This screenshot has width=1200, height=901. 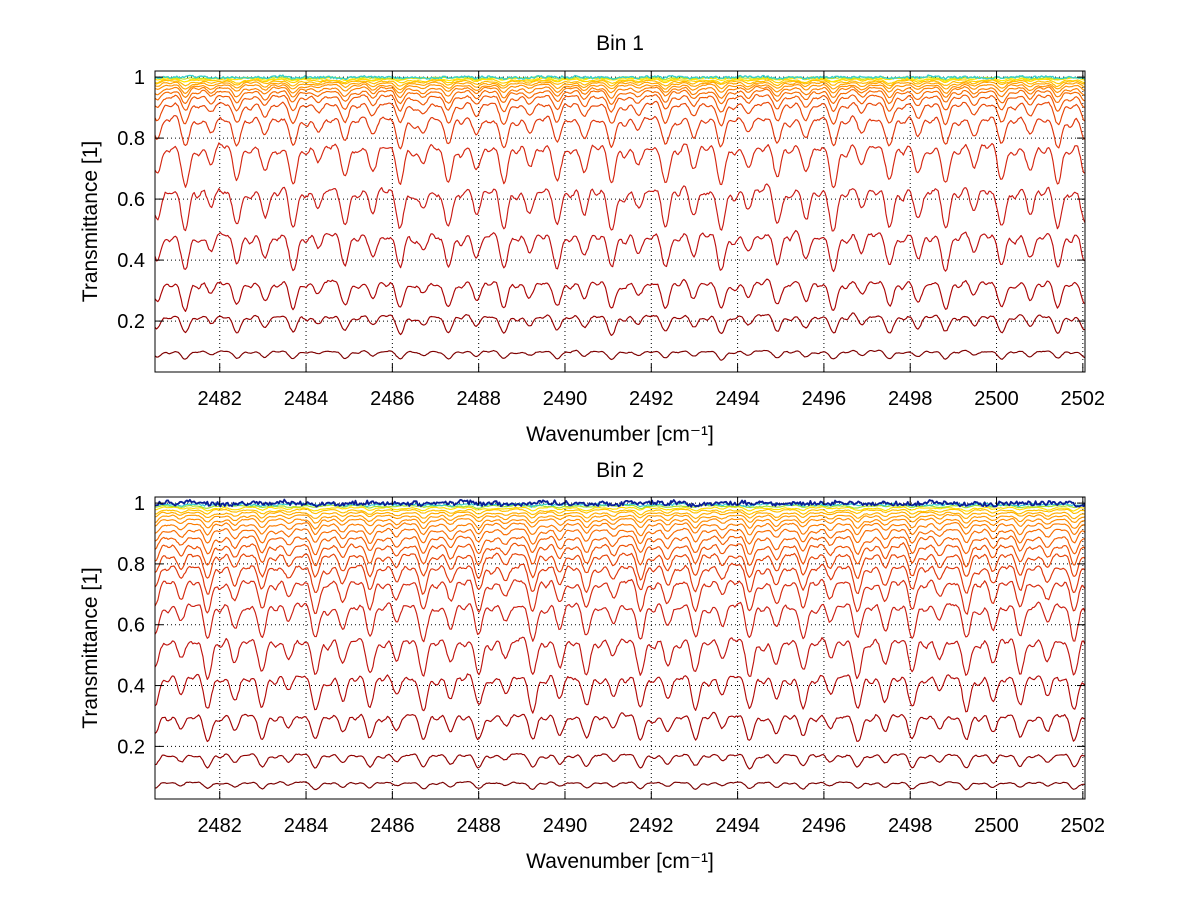 What do you see at coordinates (620, 470) in the screenshot?
I see `bin2-title: Bin 2` at bounding box center [620, 470].